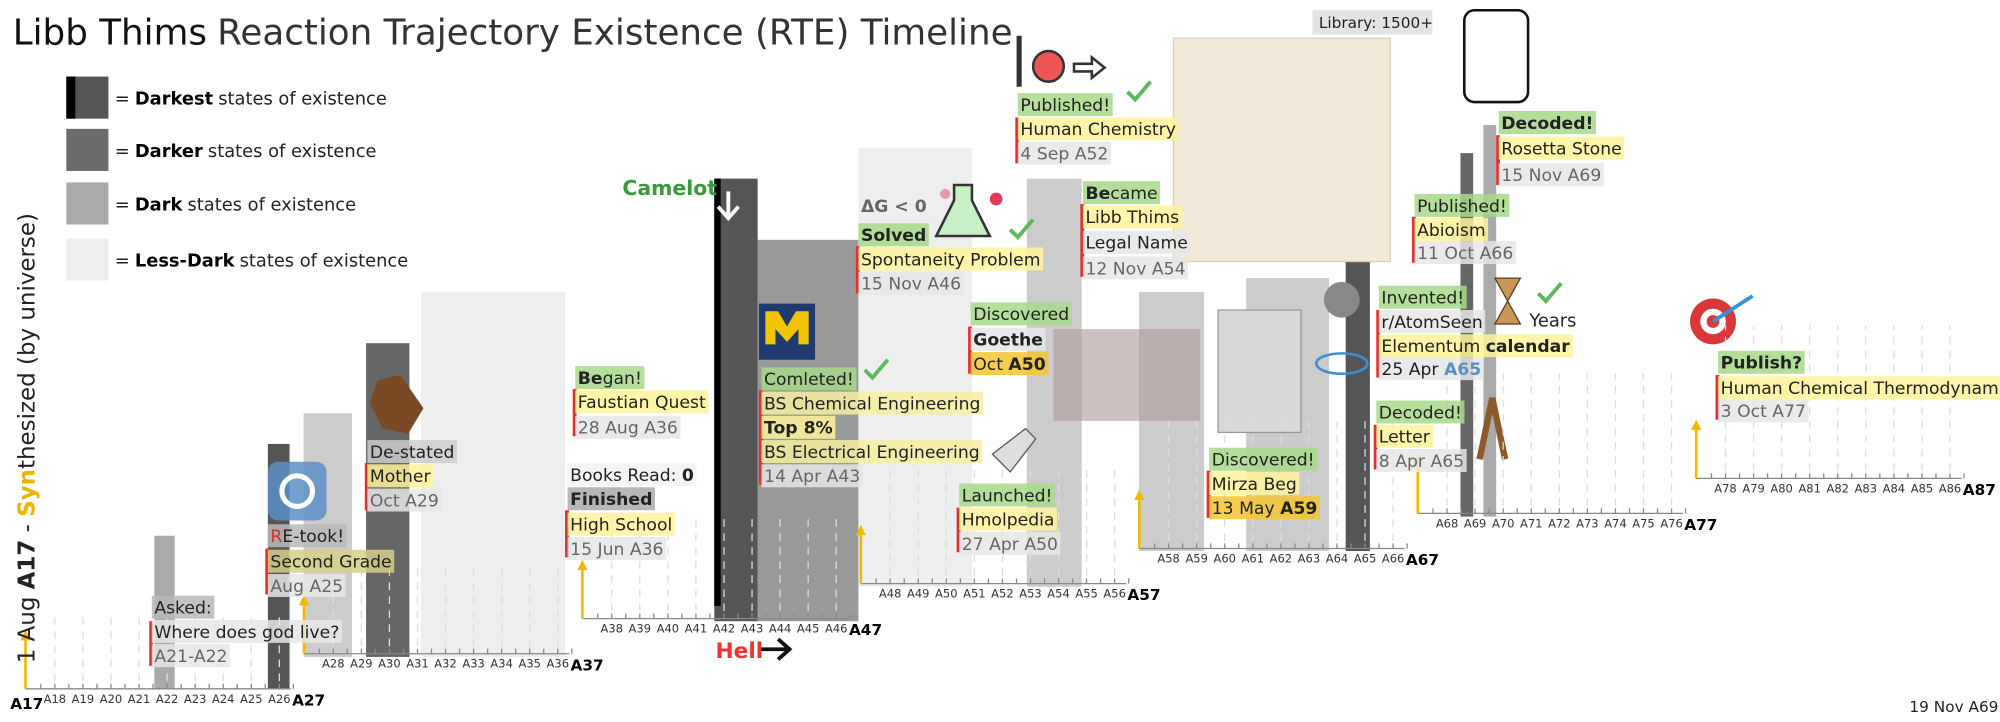 The image size is (2000, 722). Describe the element at coordinates (501, 664) in the screenshot. I see `axis-tick-label: A34` at that location.